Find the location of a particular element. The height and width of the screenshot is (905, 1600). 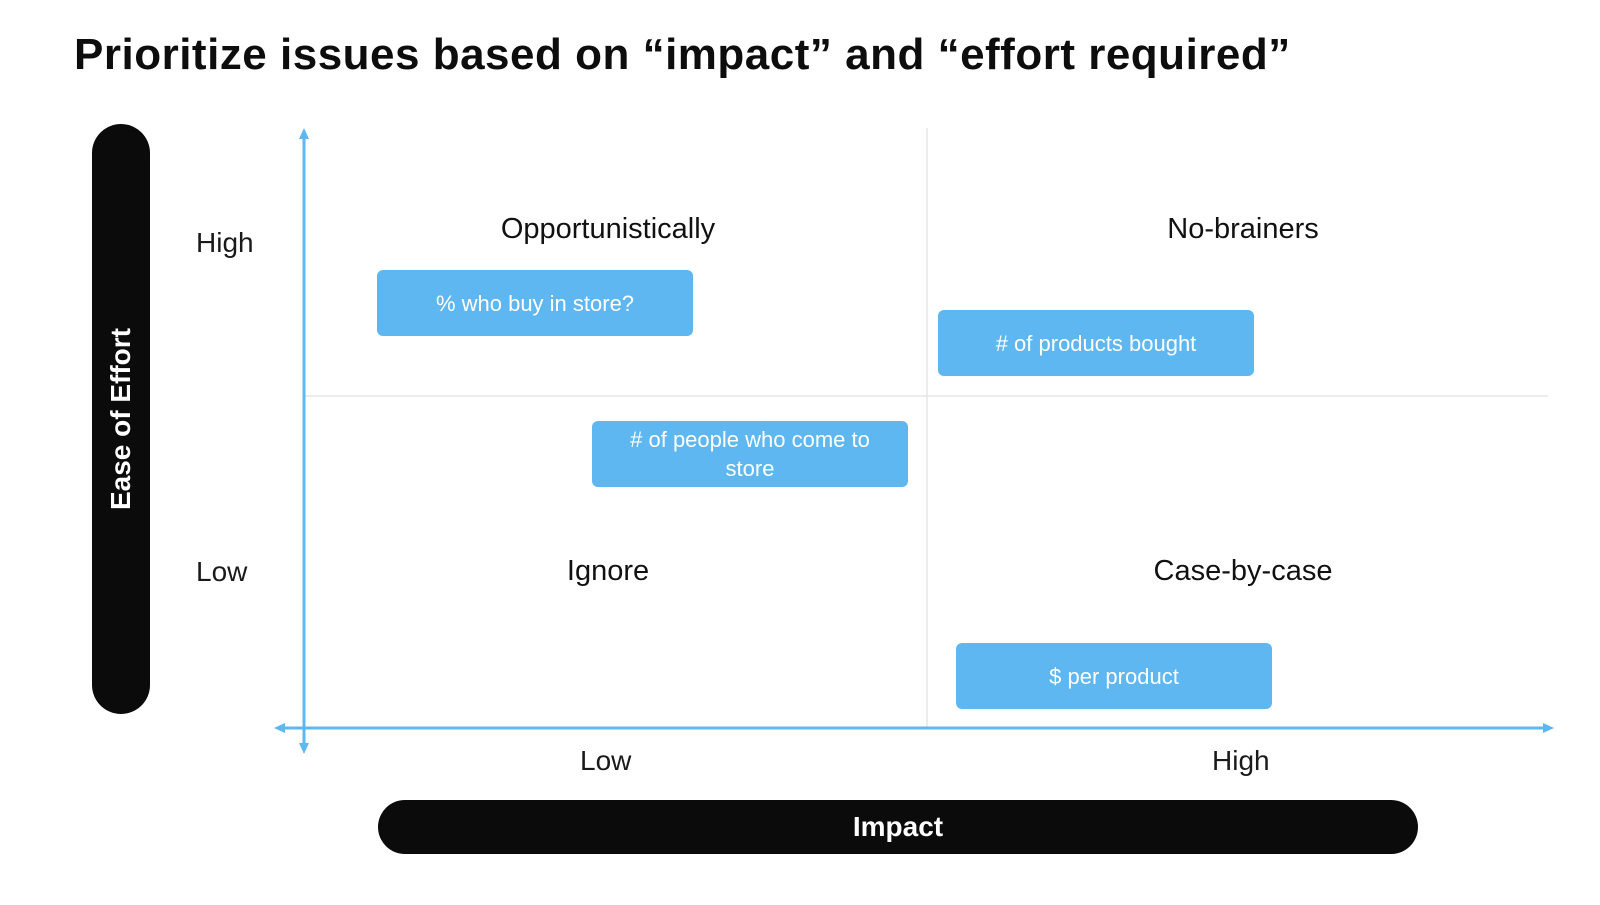

y-axis-title-pill: Ease of Effort is located at coordinates (121, 419).